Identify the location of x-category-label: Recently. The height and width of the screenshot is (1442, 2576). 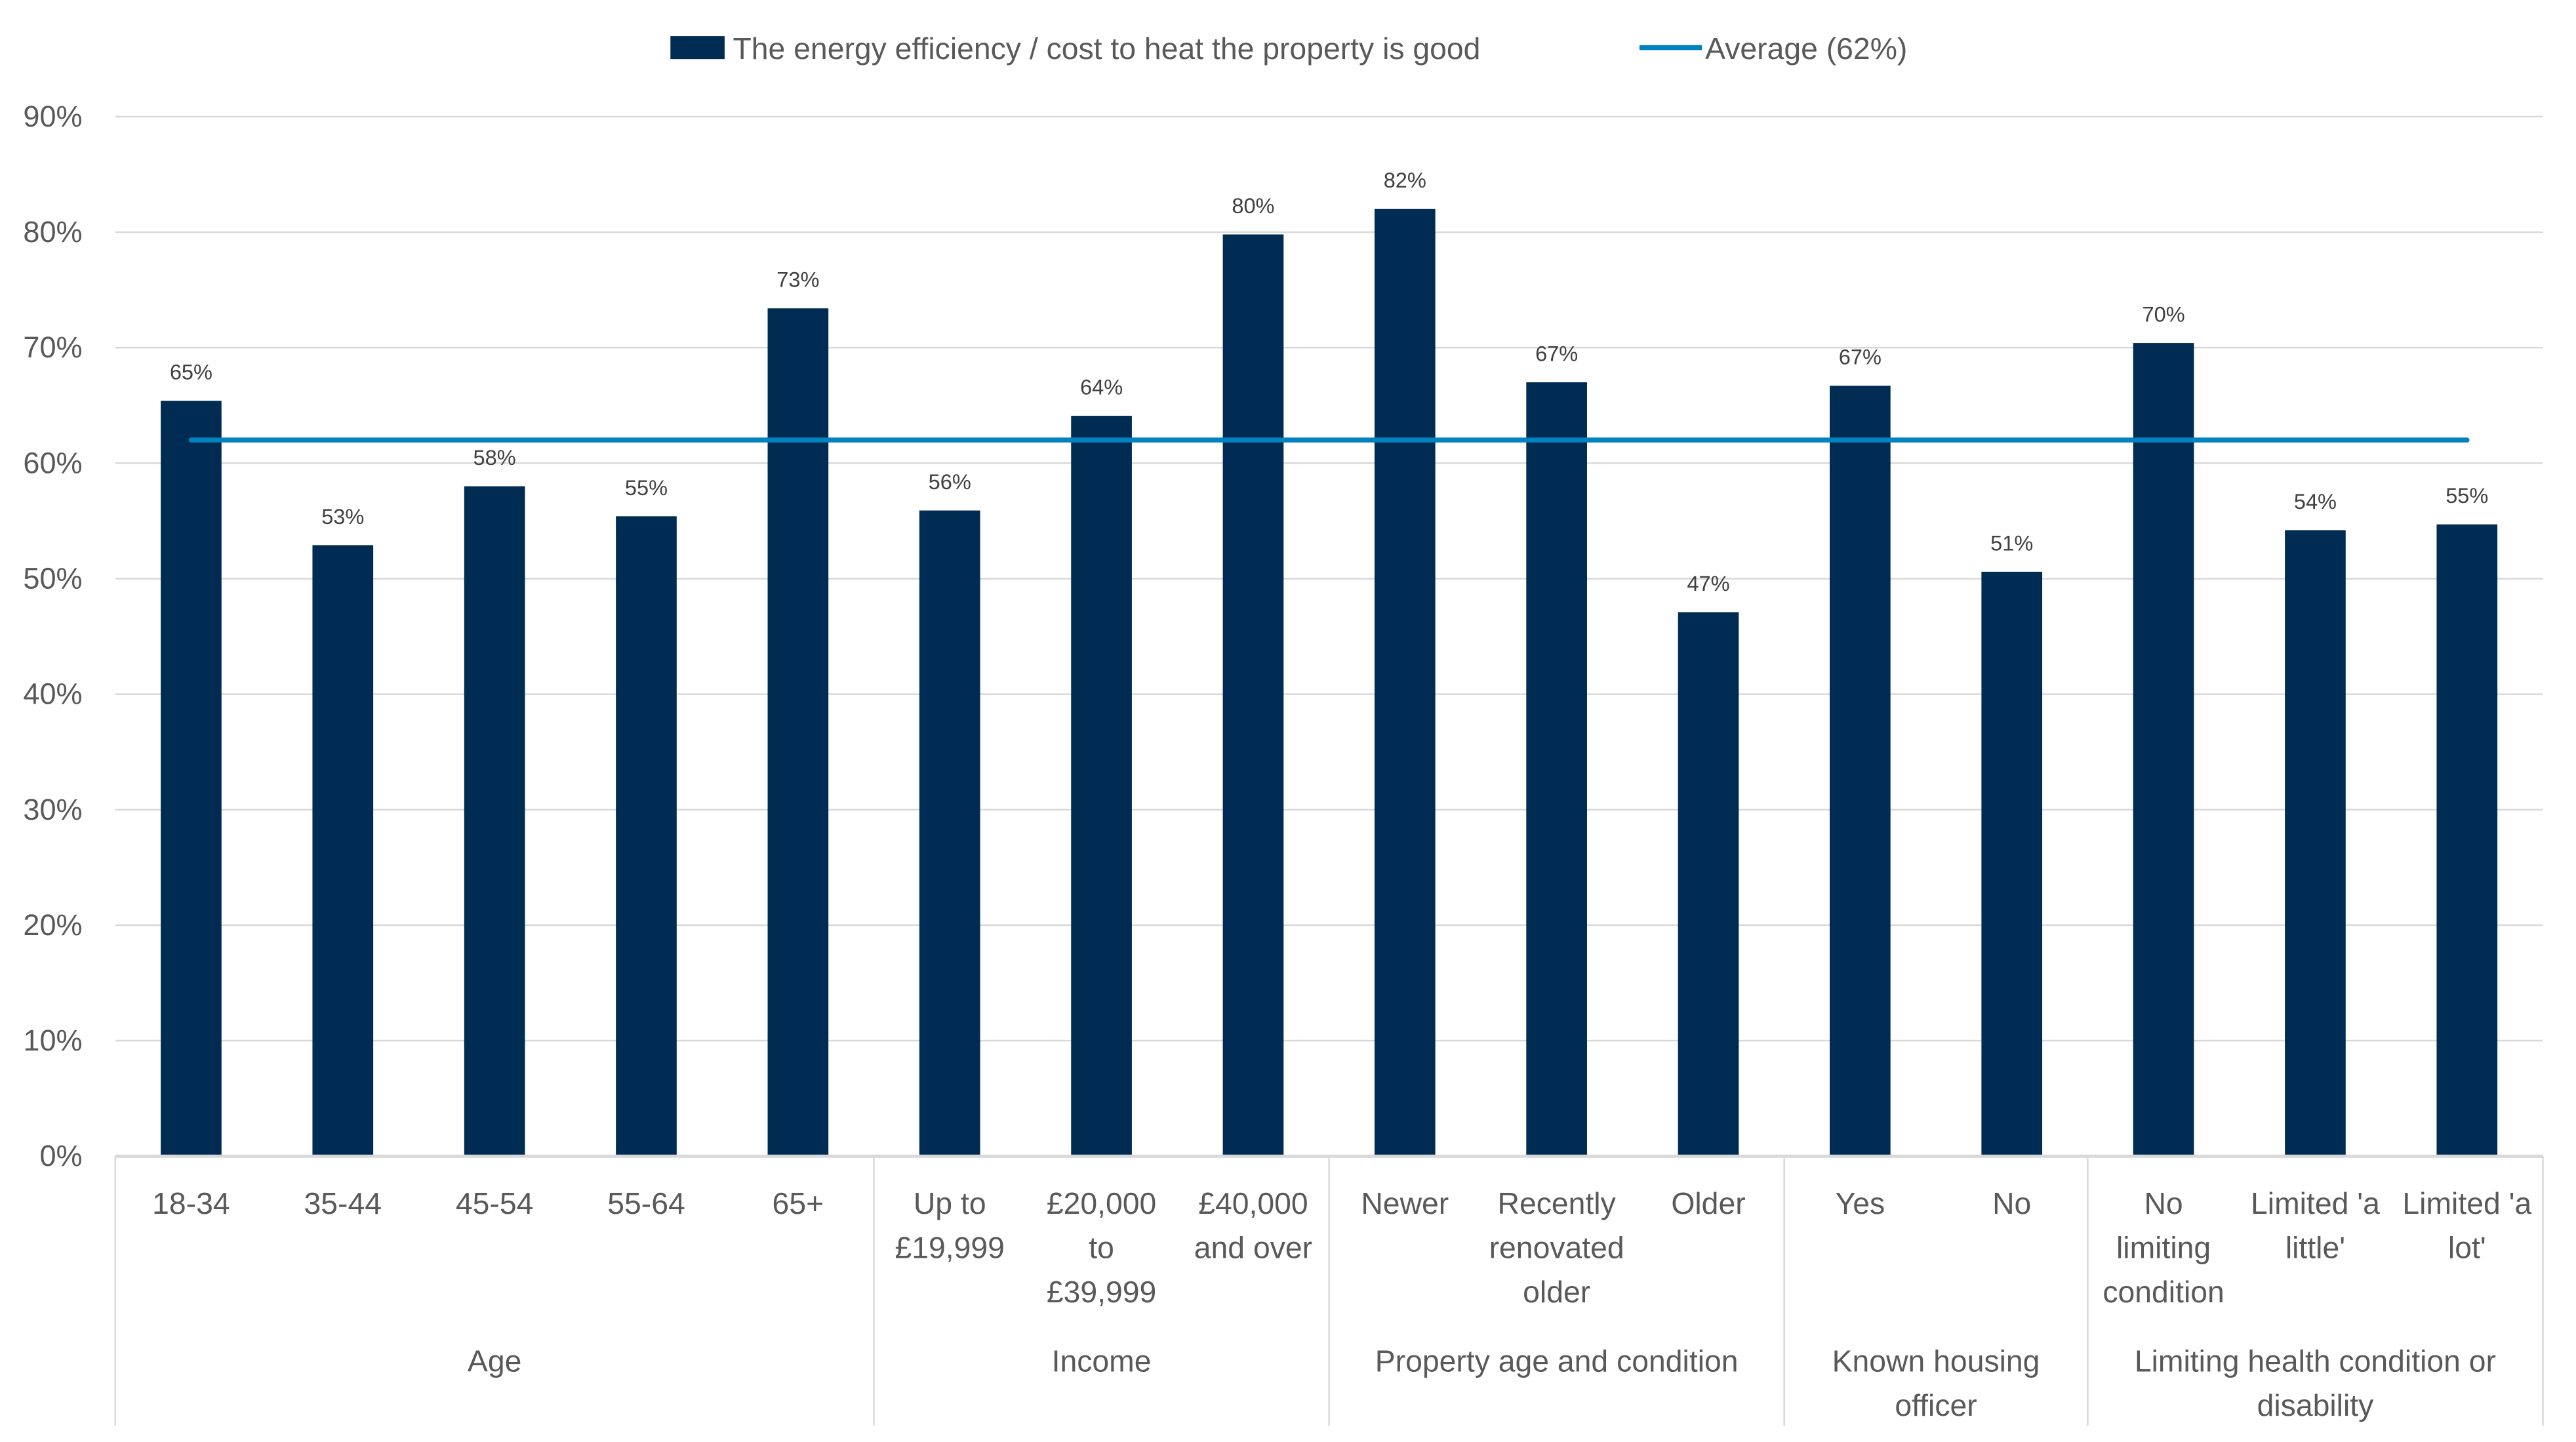
(1557, 1203).